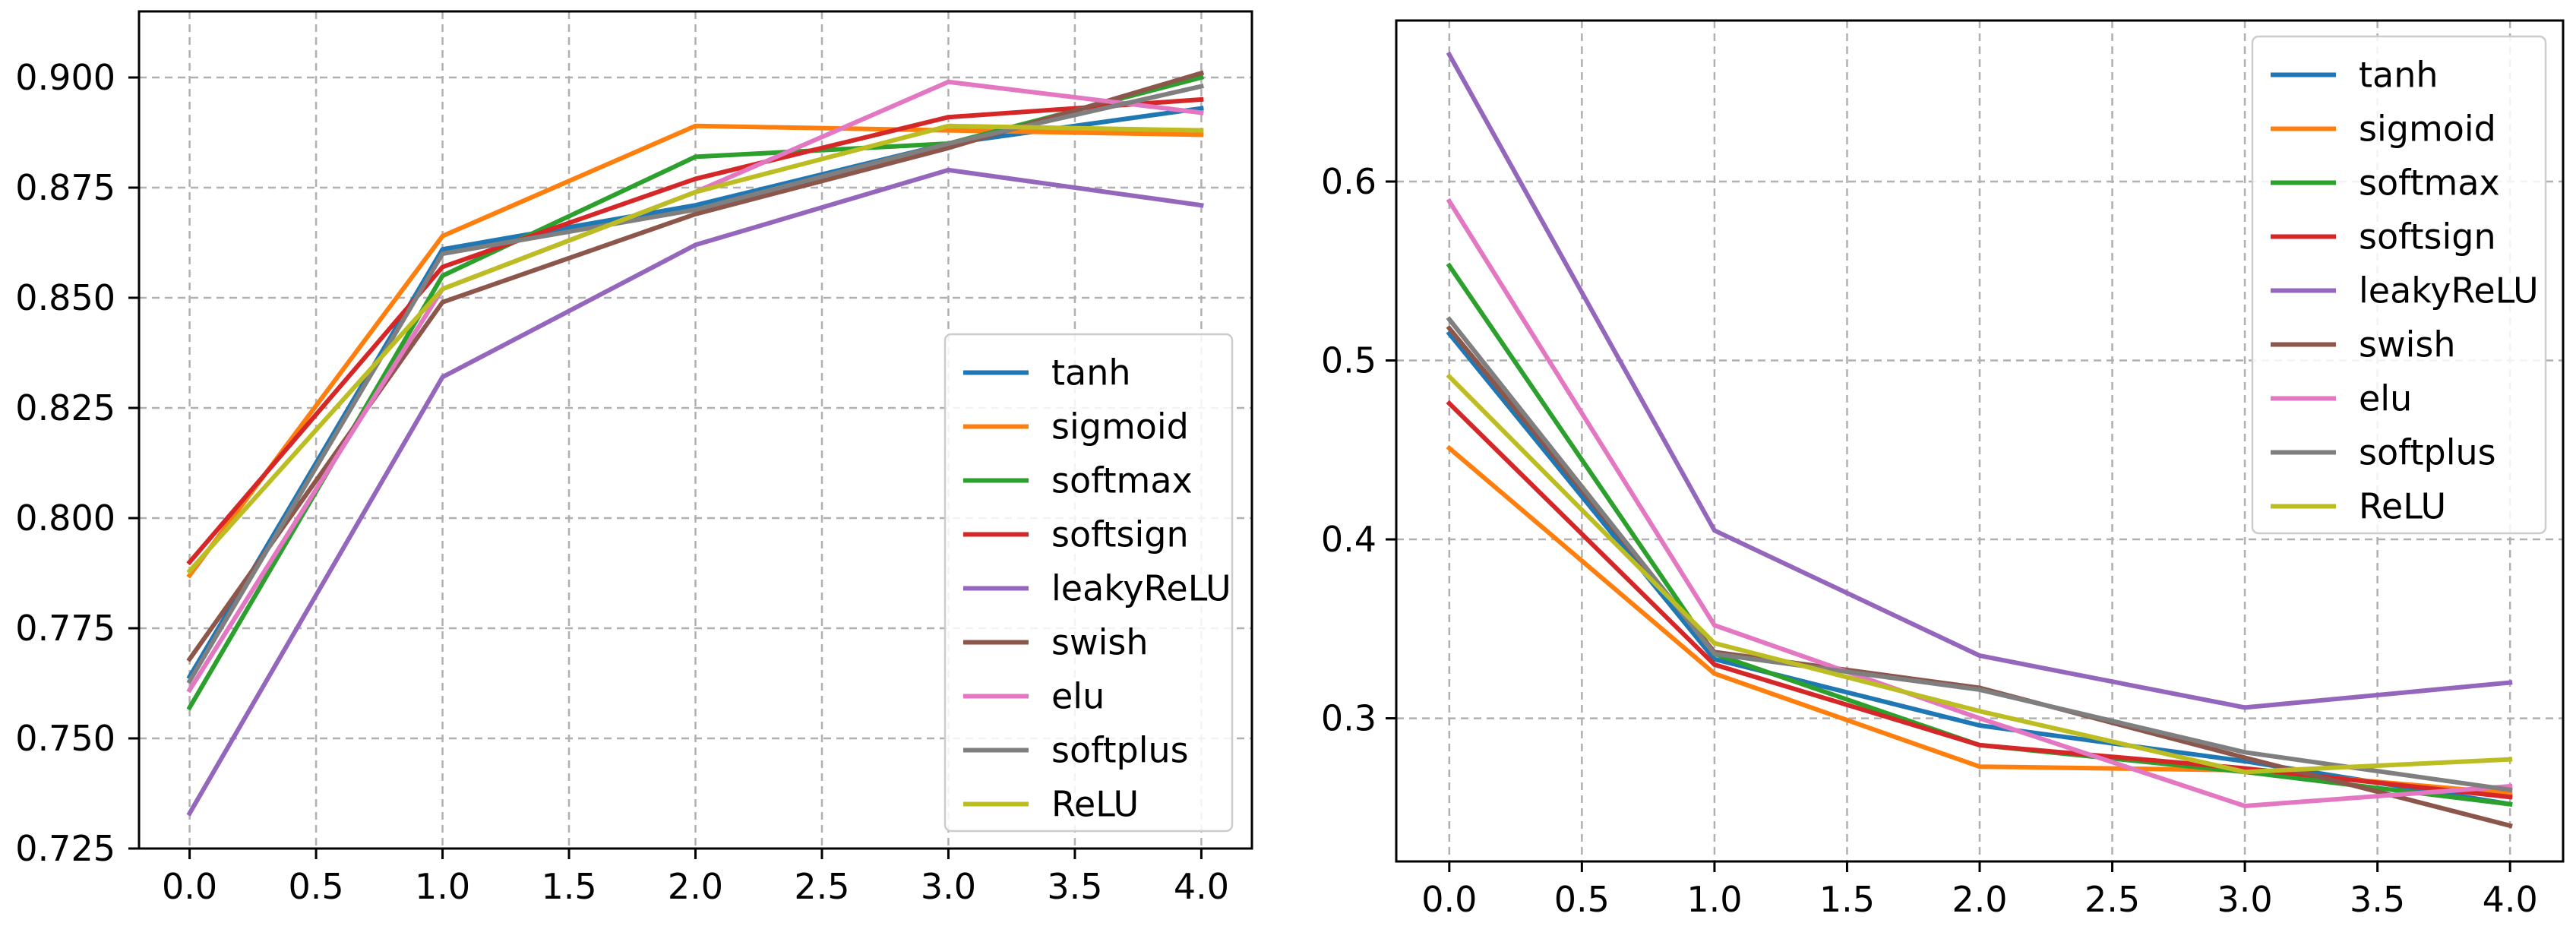 The image size is (2576, 945). Describe the element at coordinates (2510, 900) in the screenshot. I see `right-x-tick-label: 4.0` at that location.